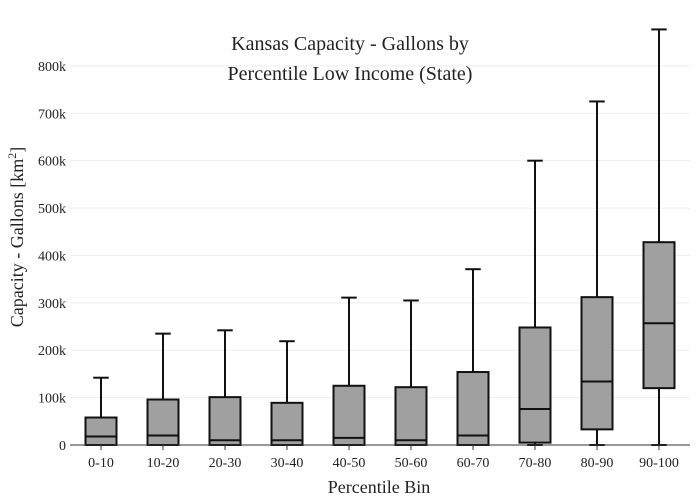  I want to click on y-axis-label: Capacity - Gallons [km2], so click(16, 237).